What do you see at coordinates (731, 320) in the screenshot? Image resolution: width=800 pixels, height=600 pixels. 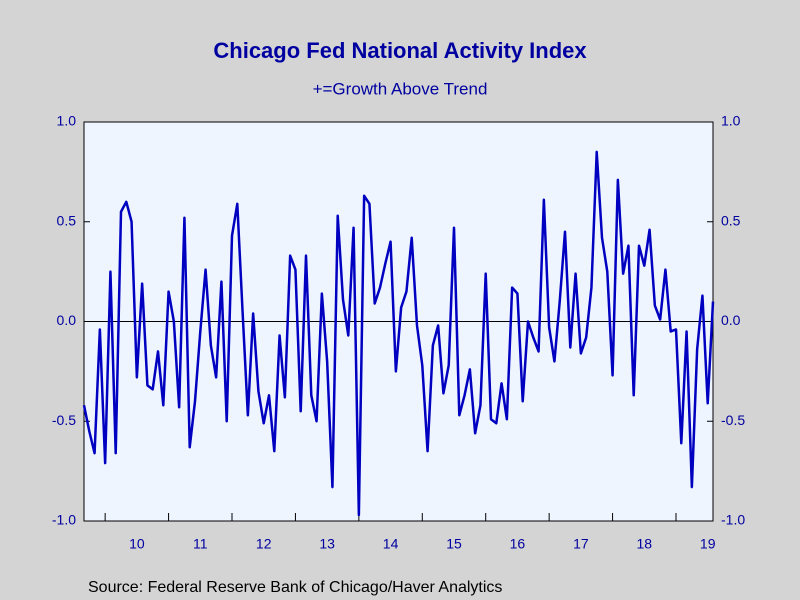 I see `y2-tick-label: 0.0` at bounding box center [731, 320].